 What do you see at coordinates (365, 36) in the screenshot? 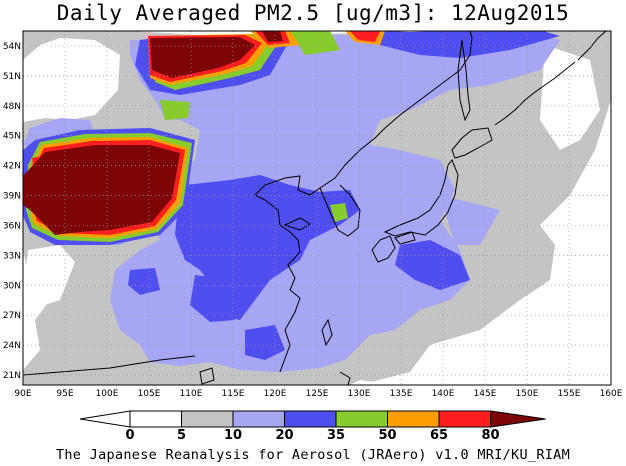
I see `red-band` at bounding box center [365, 36].